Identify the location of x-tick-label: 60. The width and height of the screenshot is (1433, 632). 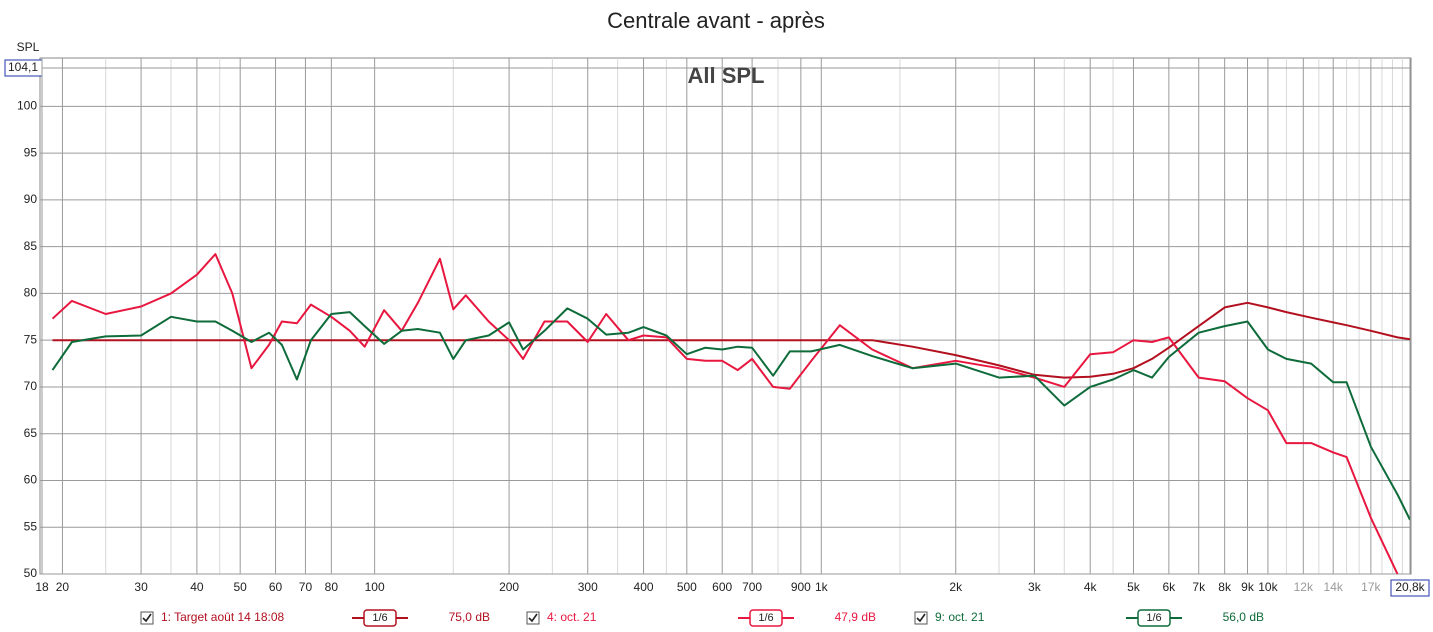
(276, 587).